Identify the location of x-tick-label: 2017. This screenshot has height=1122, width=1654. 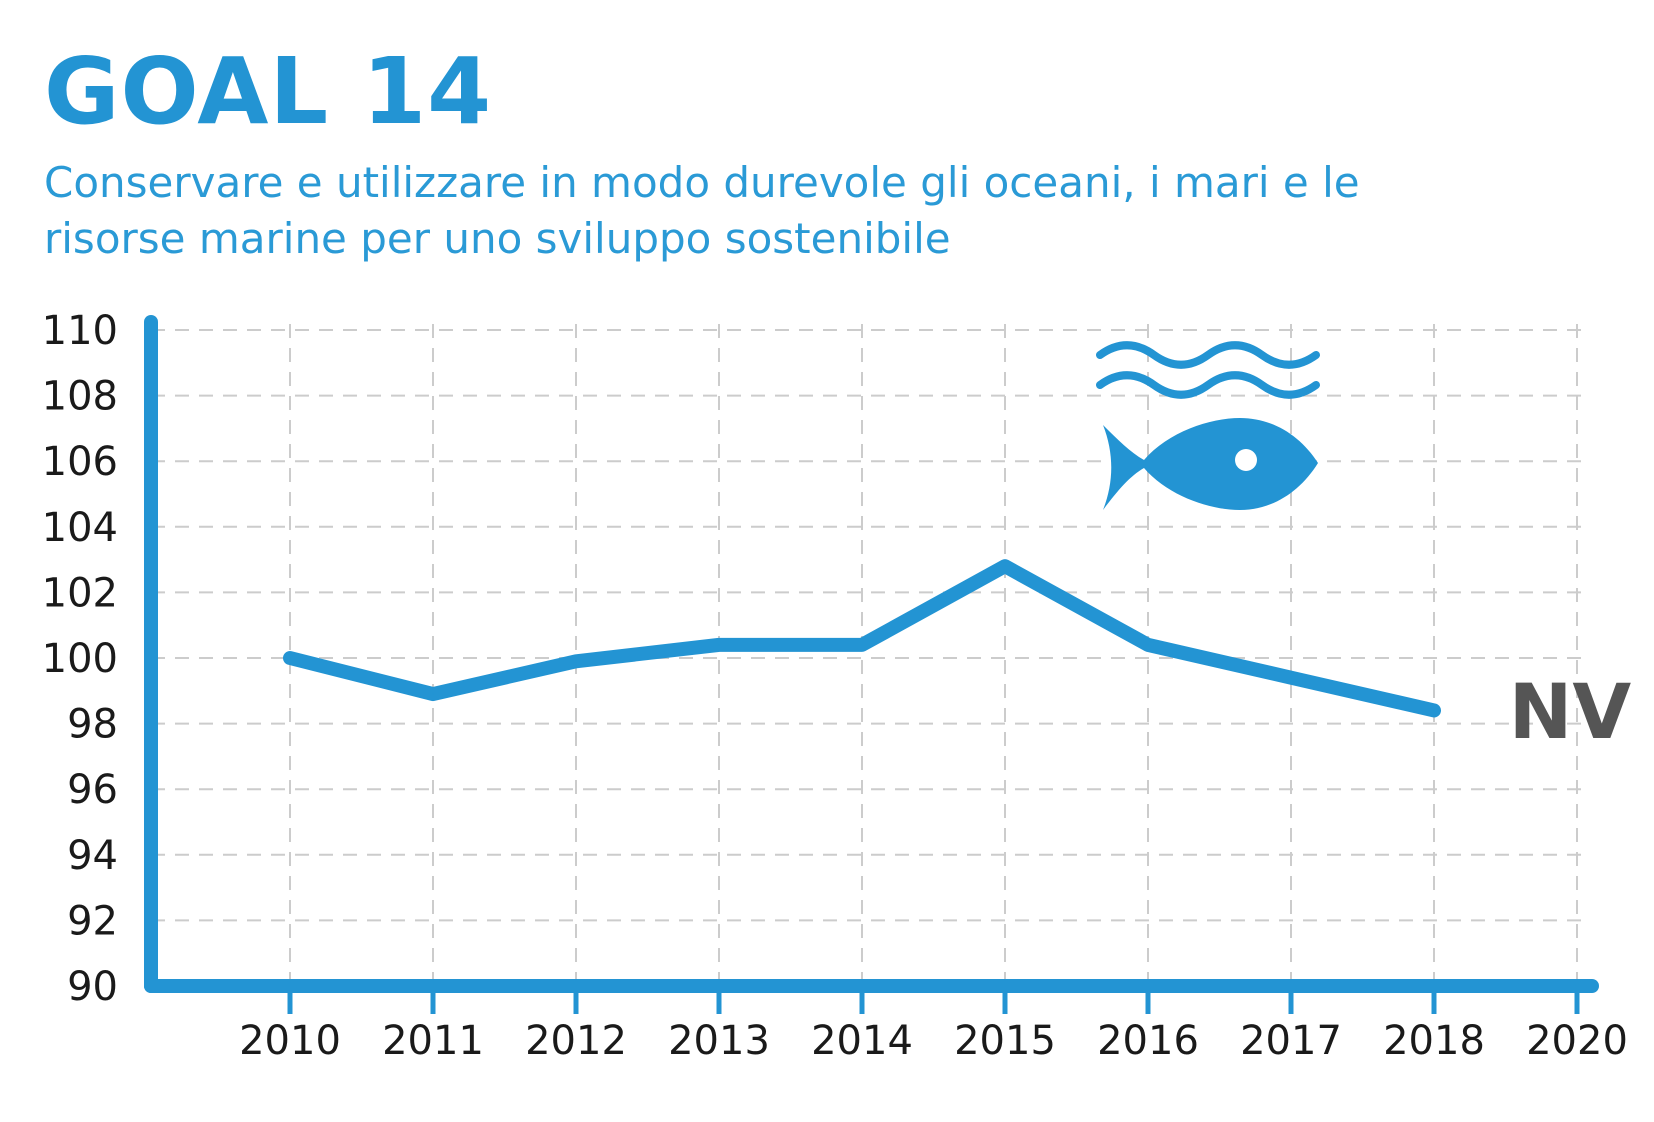
(1291, 1041).